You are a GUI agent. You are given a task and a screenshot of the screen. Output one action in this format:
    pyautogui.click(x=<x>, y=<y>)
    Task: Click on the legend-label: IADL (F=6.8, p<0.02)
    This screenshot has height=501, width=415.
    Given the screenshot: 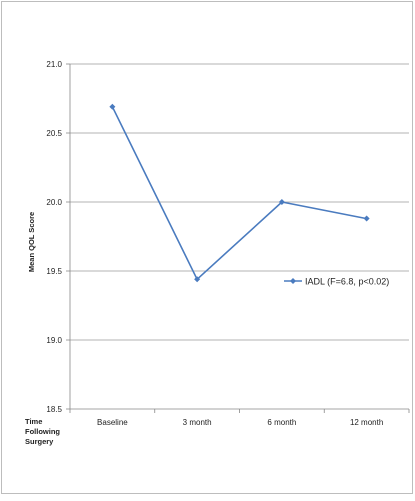 What is the action you would take?
    pyautogui.click(x=347, y=282)
    